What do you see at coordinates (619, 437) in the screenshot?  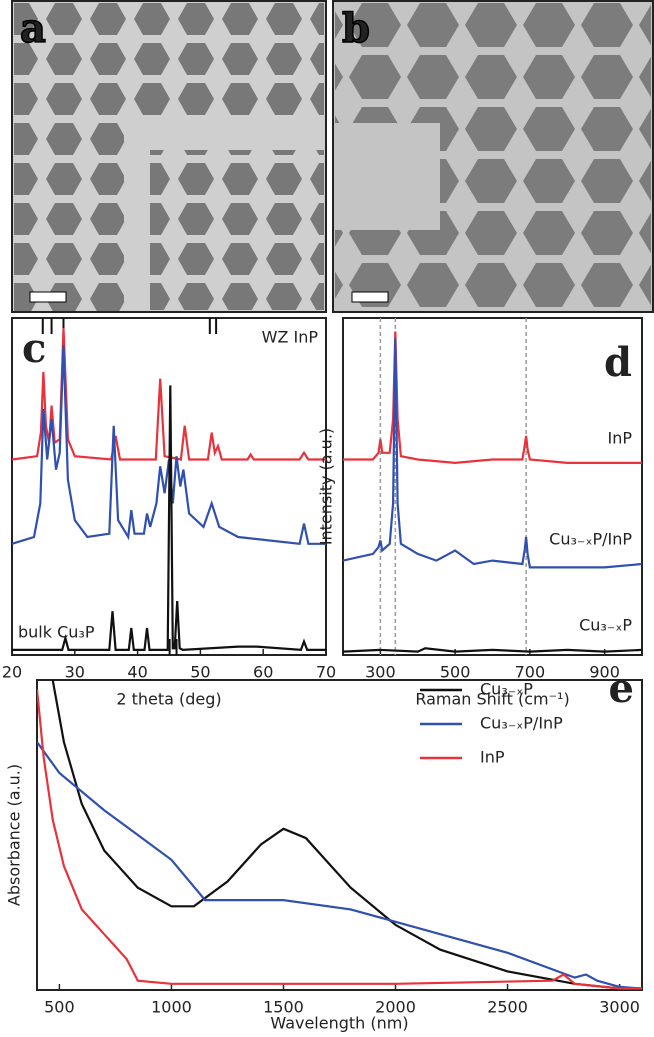 I see `series-label: InP` at bounding box center [619, 437].